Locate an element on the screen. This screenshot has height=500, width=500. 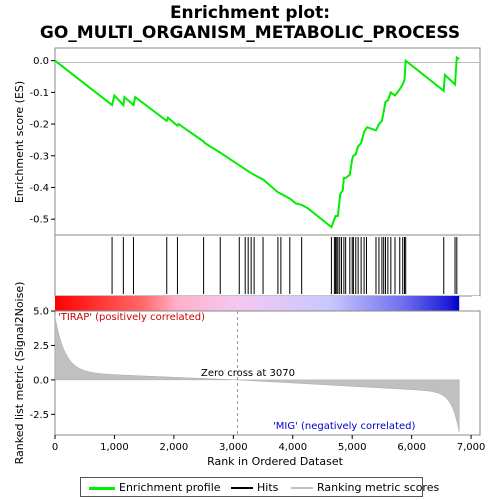
x-tick-label: 5,000 is located at coordinates (352, 447).